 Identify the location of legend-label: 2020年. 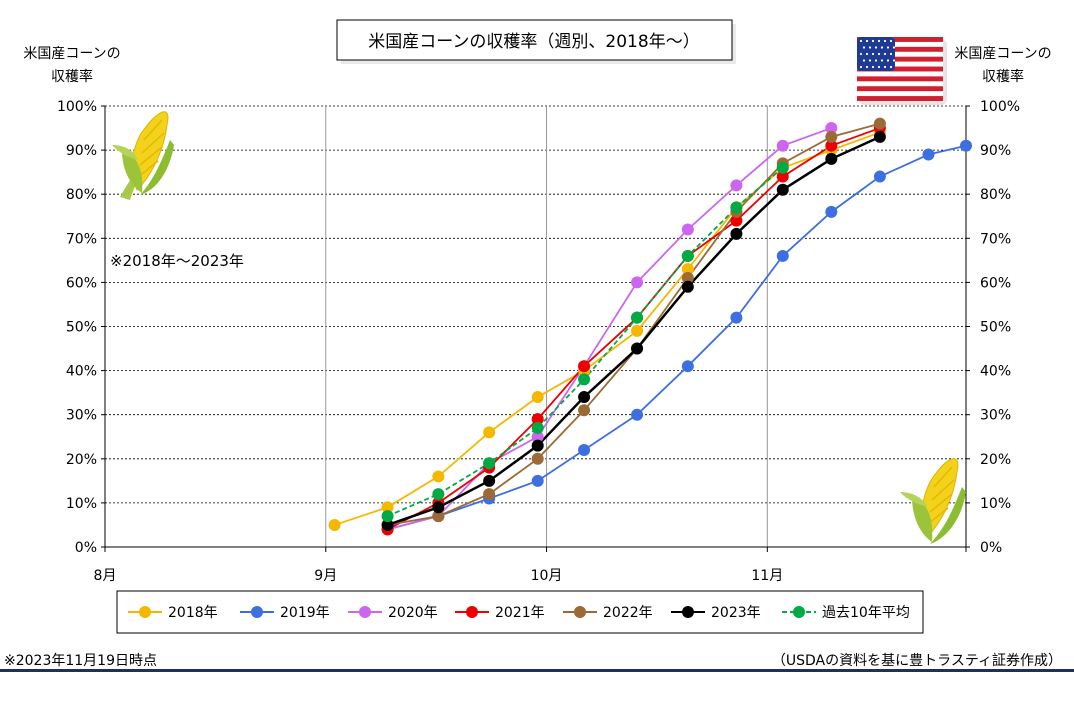
(413, 613).